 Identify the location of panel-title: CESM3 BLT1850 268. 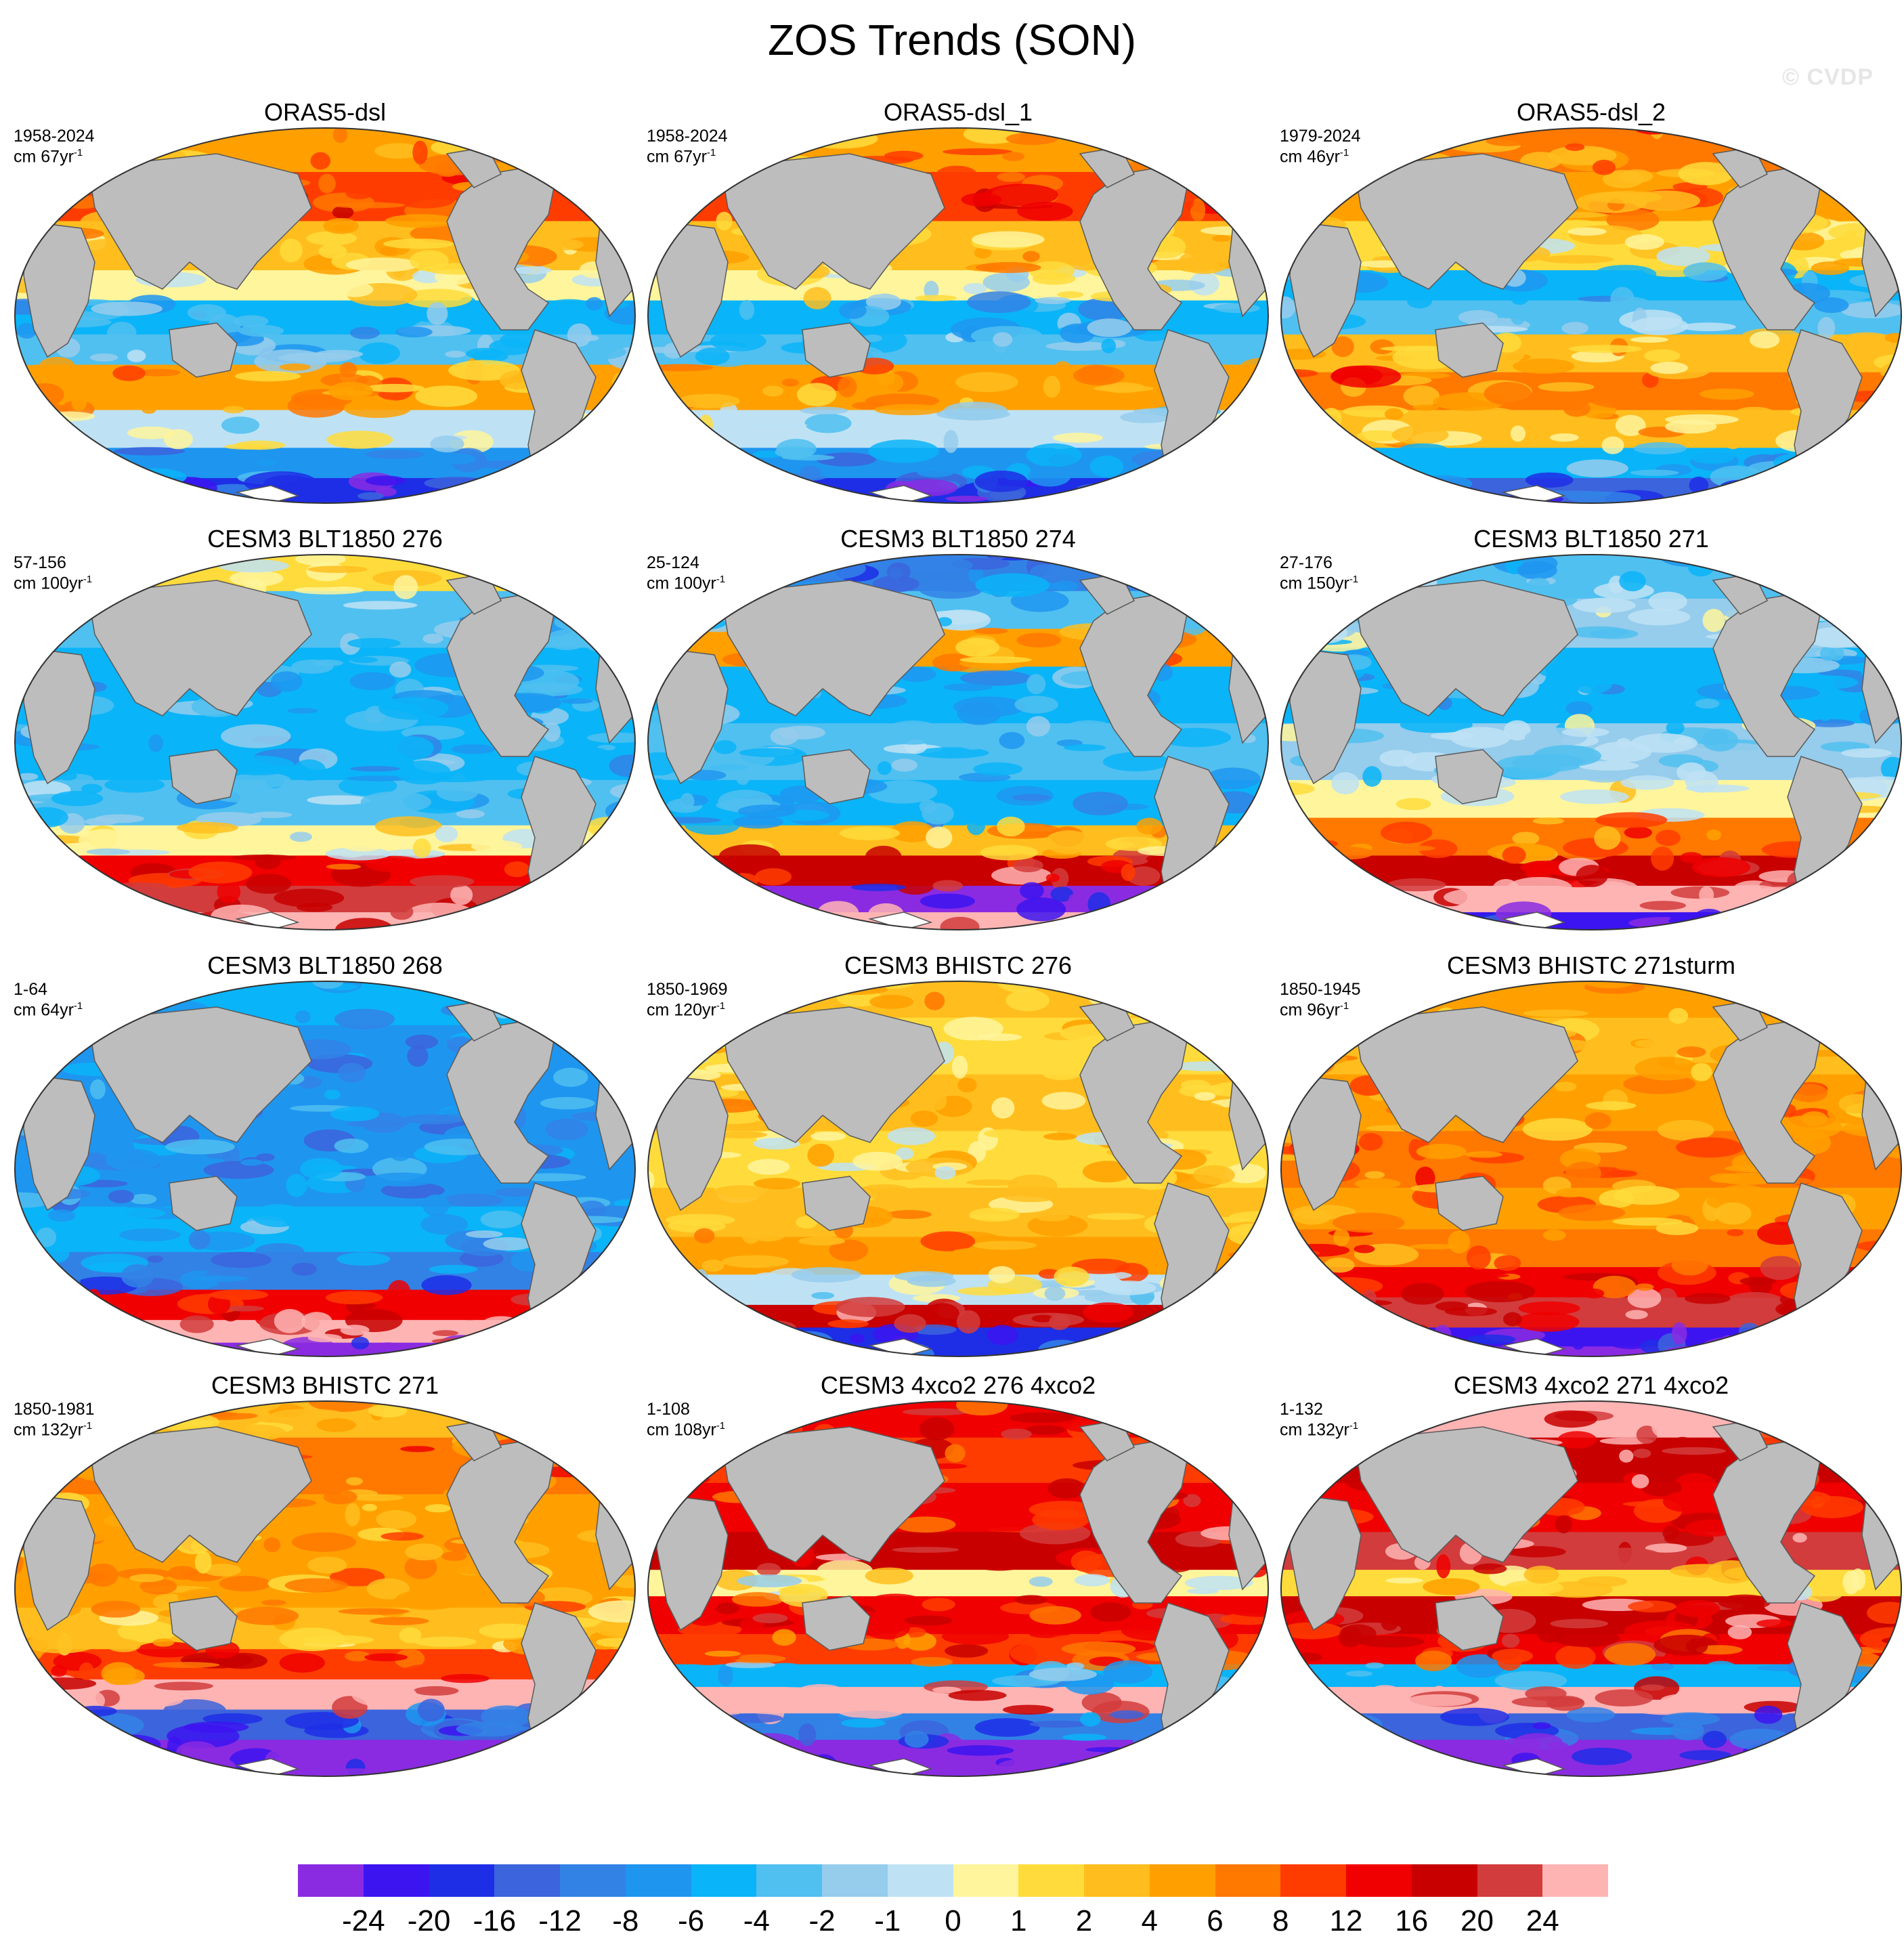
(325, 965).